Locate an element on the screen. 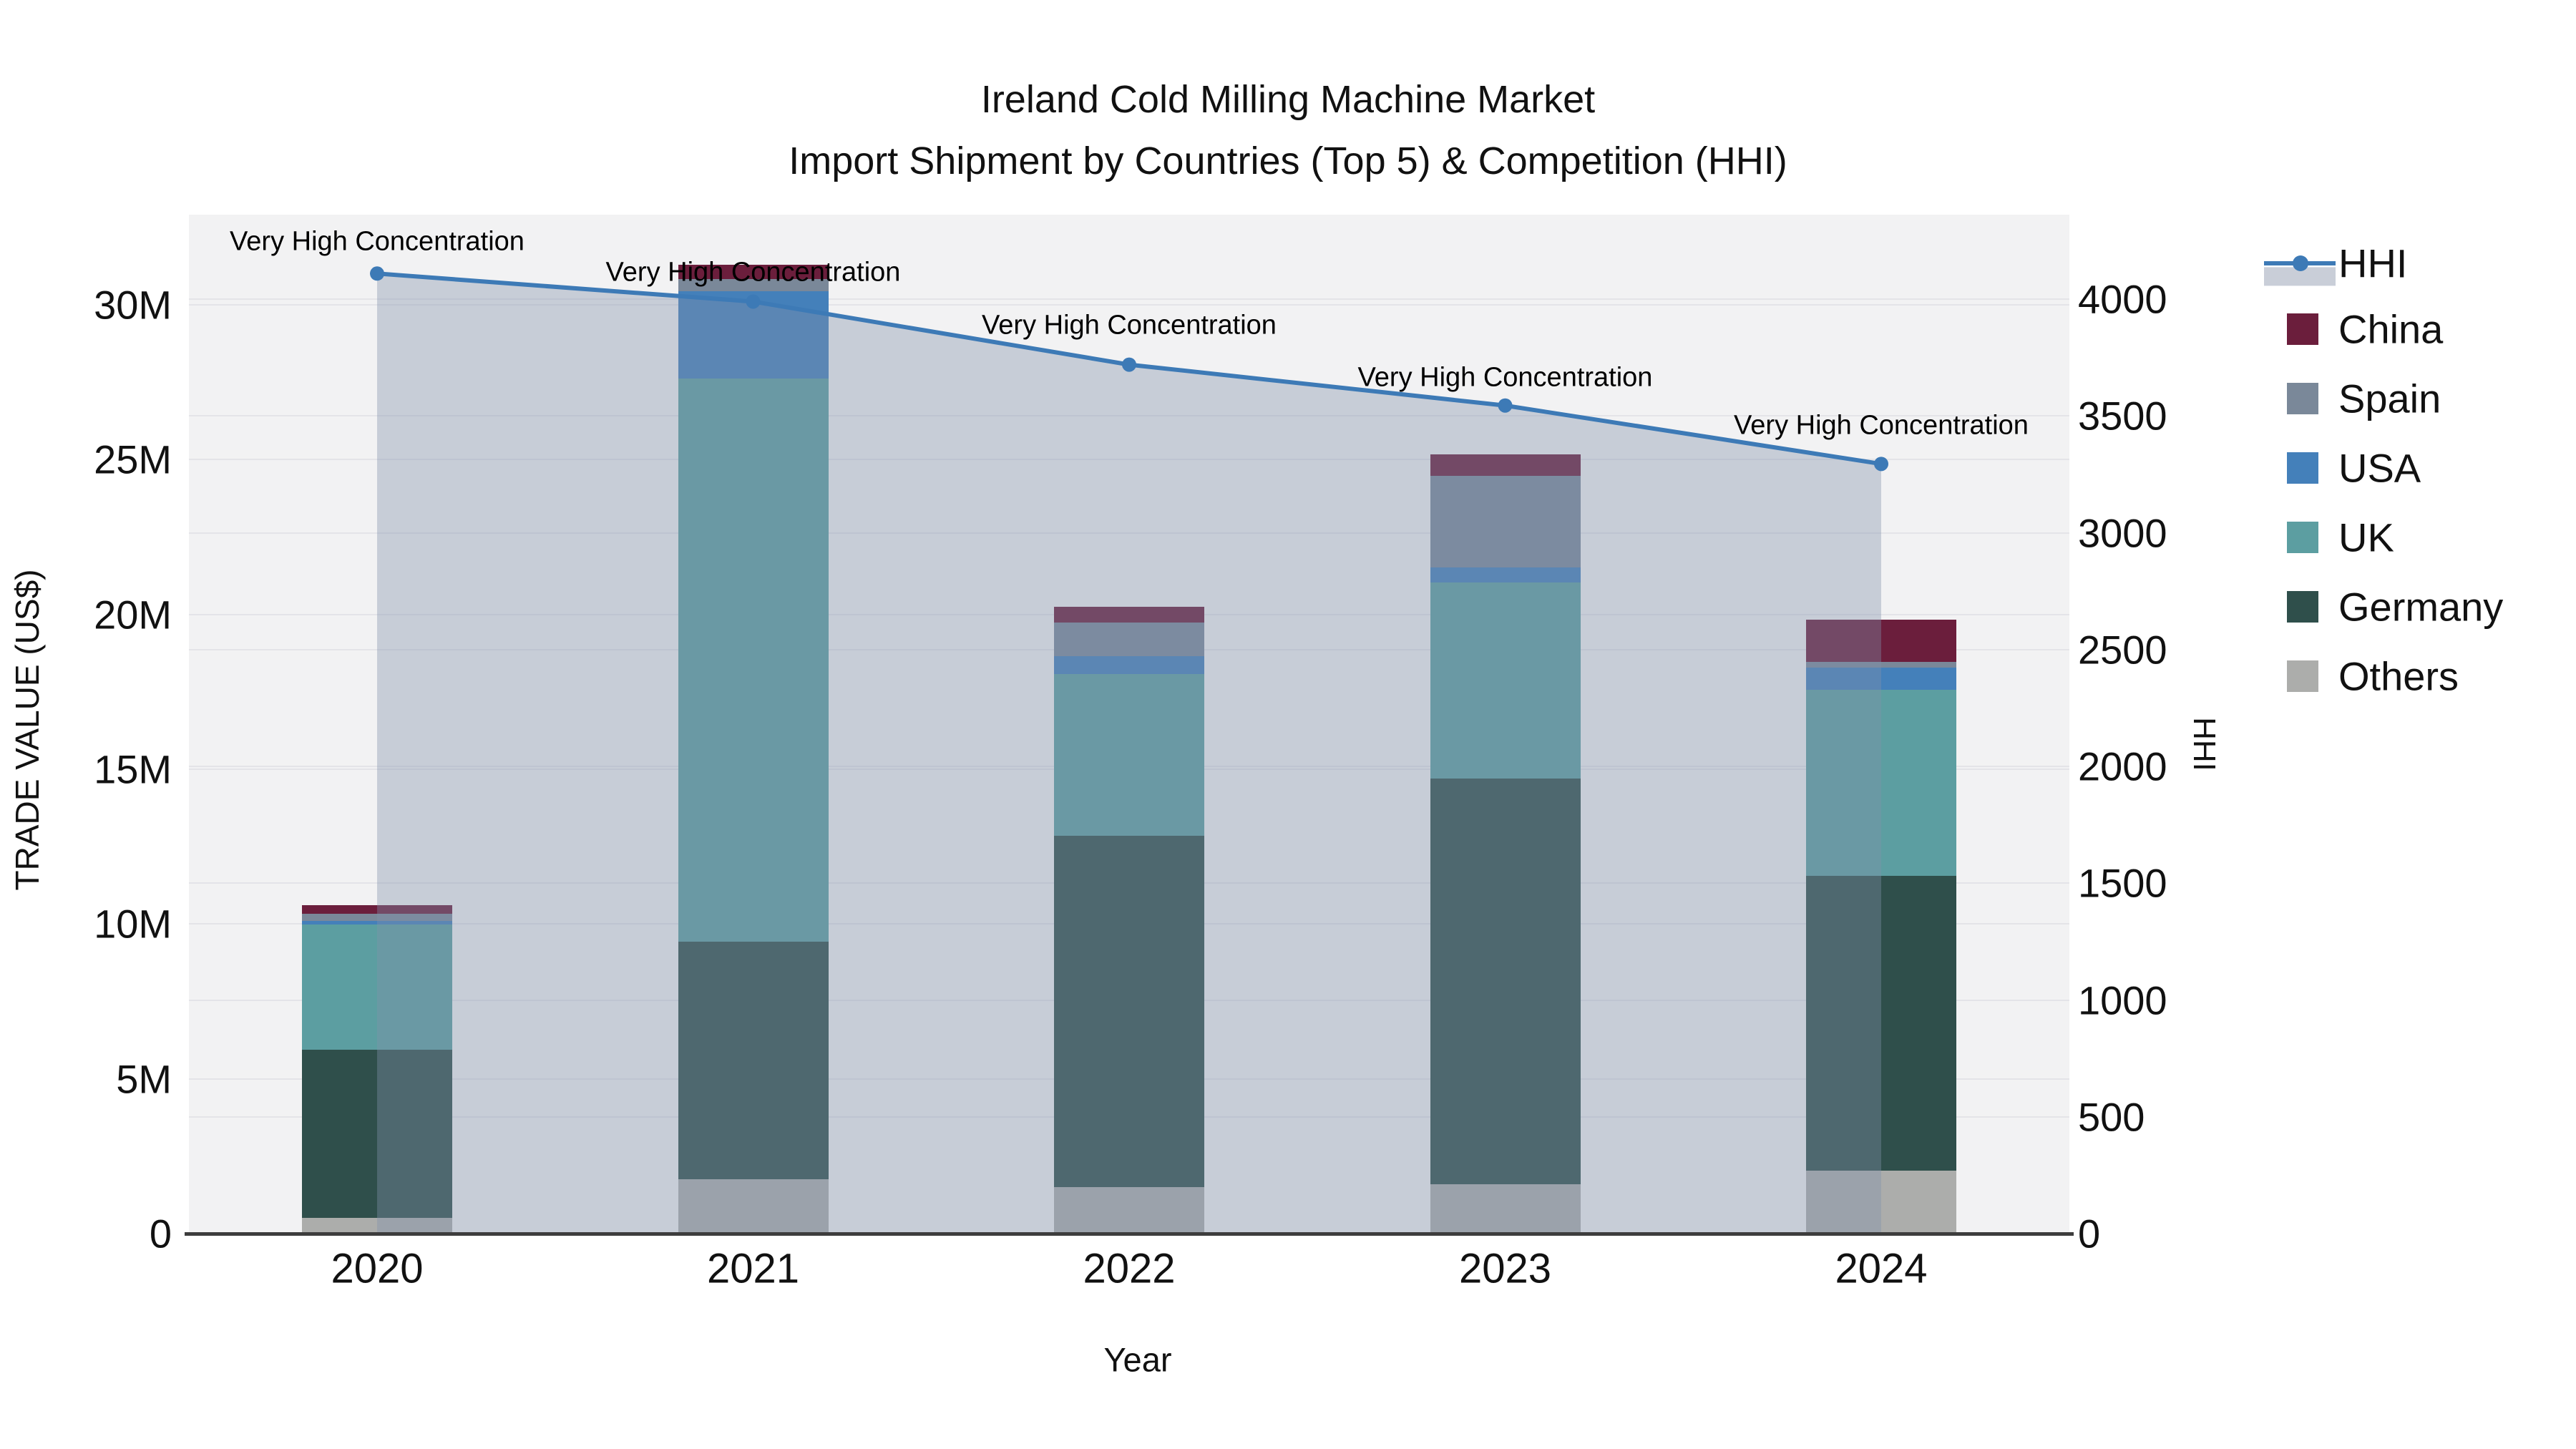 This screenshot has height=1449, width=2576. y-left-tick-30M: 30M is located at coordinates (133, 305).